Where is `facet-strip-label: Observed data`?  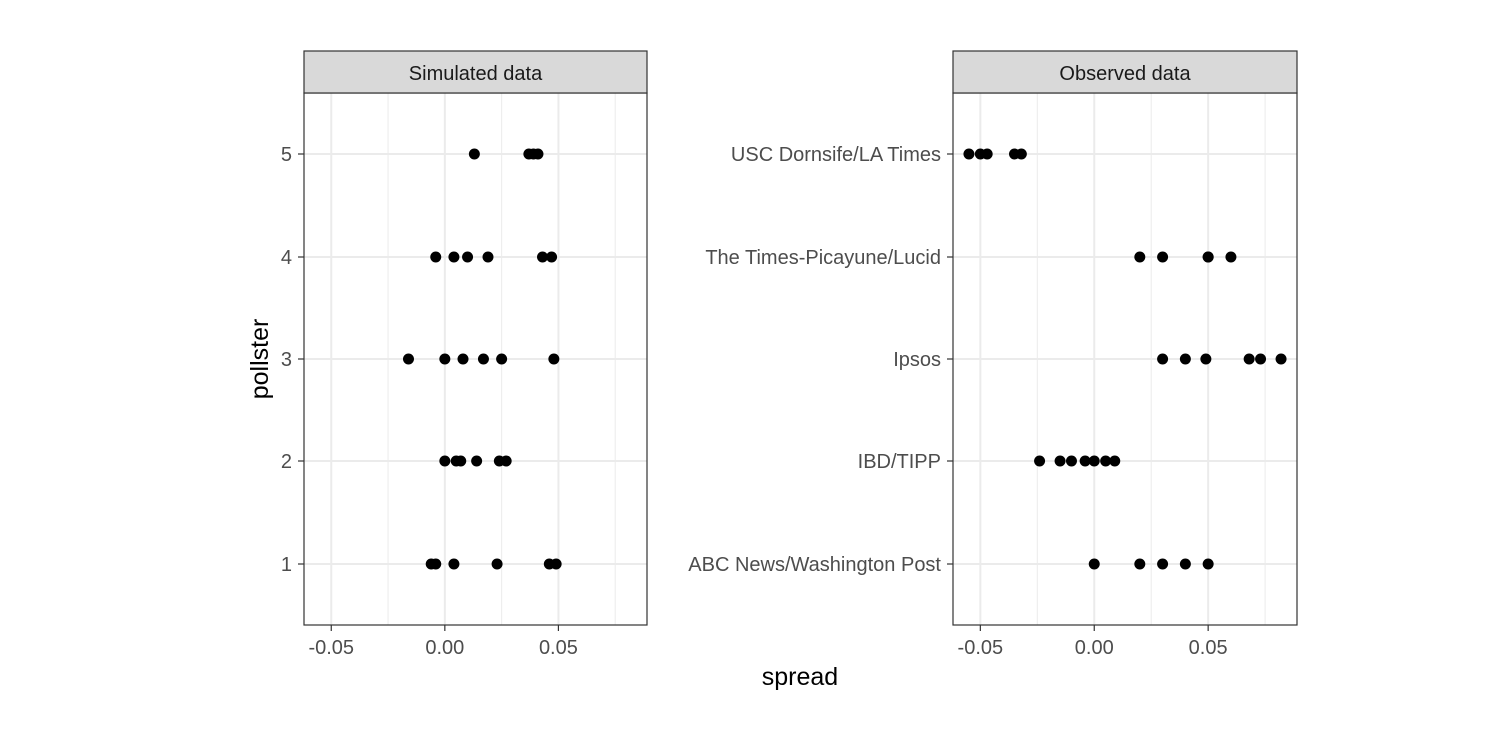
facet-strip-label: Observed data is located at coordinates (1125, 74).